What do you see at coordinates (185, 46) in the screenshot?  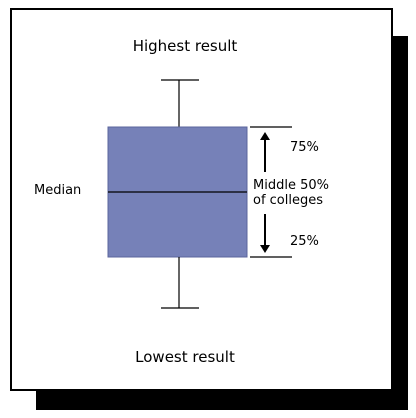 I see `highest-result-label: Highest result` at bounding box center [185, 46].